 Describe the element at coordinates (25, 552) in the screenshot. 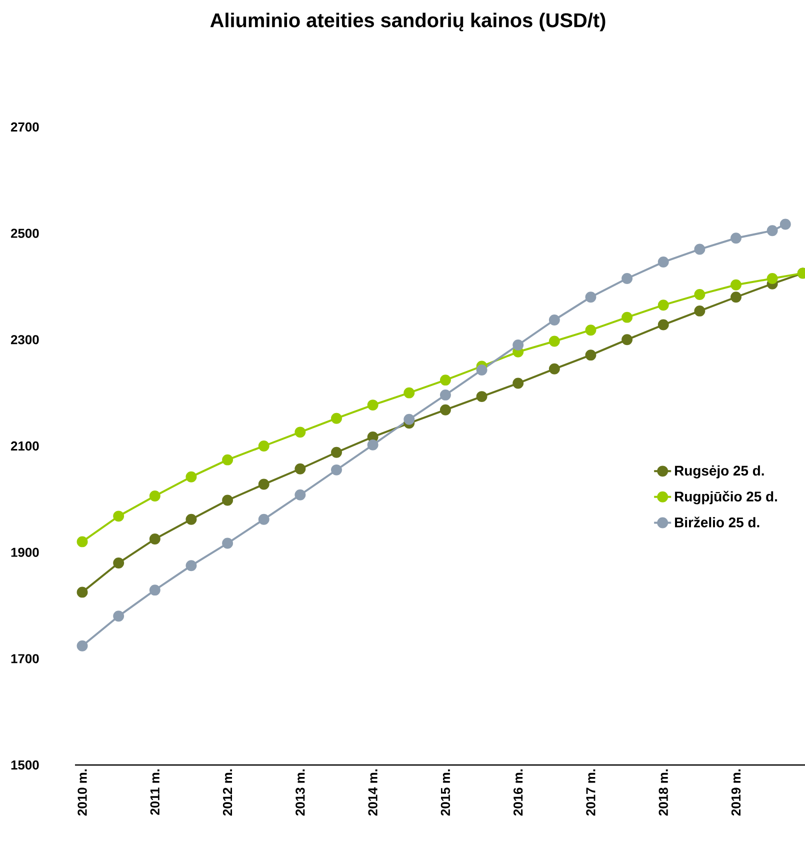

I see `y-tick-label: 1900` at that location.